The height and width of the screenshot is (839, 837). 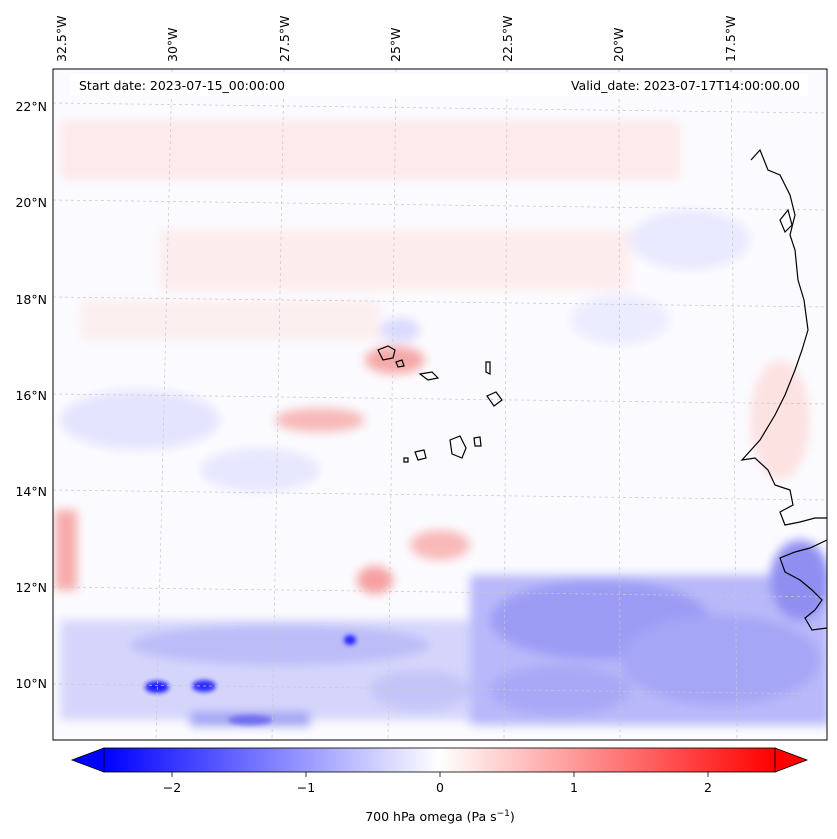 I want to click on colorbar: −2 −1 0 1 2 700 hPa omega (Pa s−1), so click(x=439, y=785).